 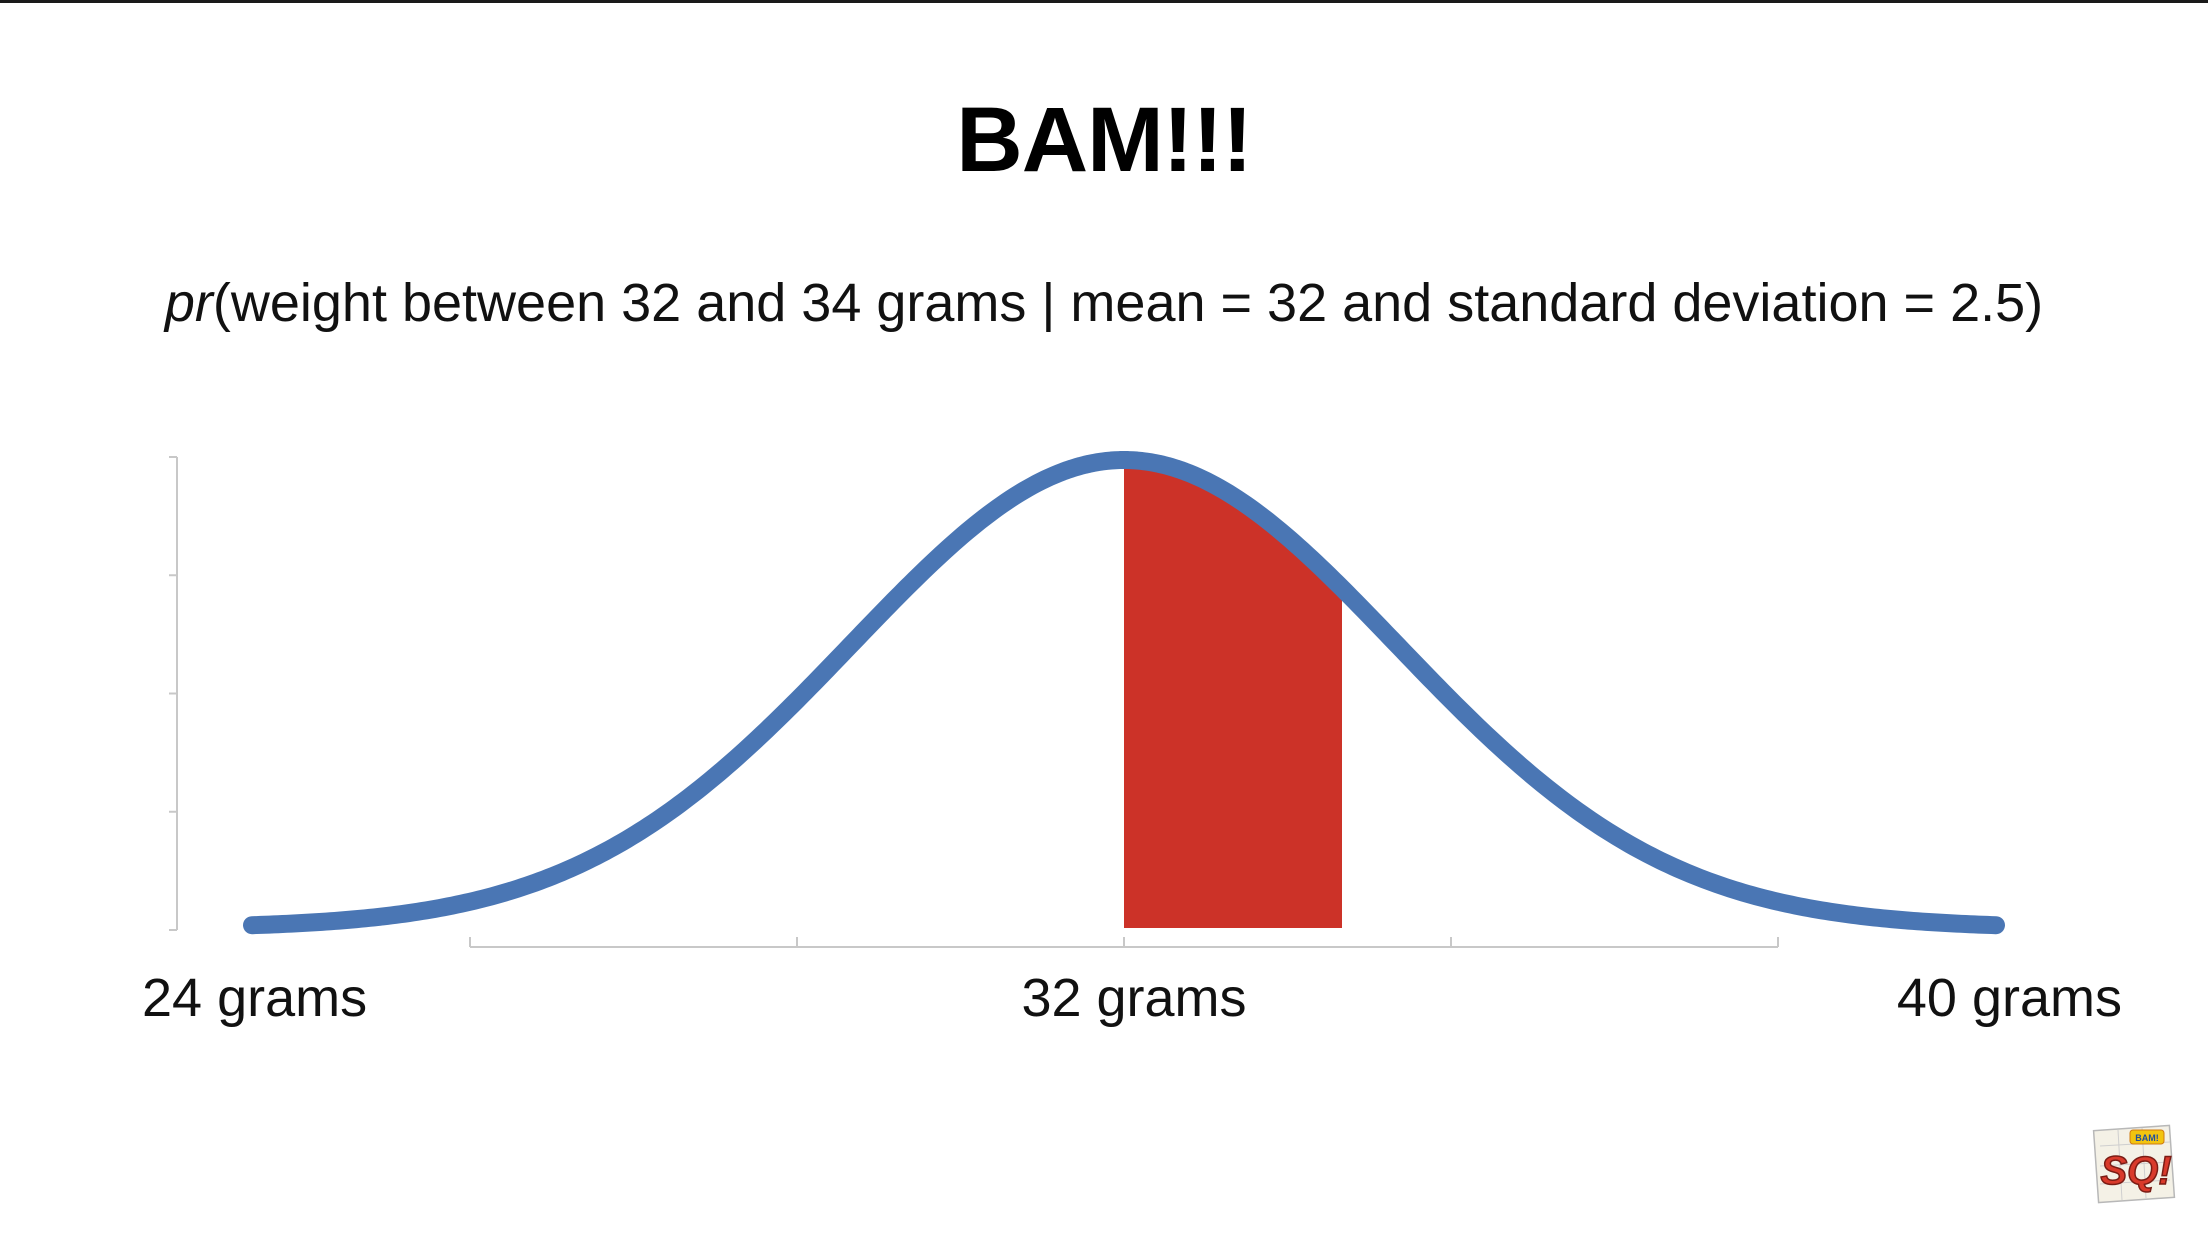 What do you see at coordinates (1104, 1) in the screenshot?
I see `top-border` at bounding box center [1104, 1].